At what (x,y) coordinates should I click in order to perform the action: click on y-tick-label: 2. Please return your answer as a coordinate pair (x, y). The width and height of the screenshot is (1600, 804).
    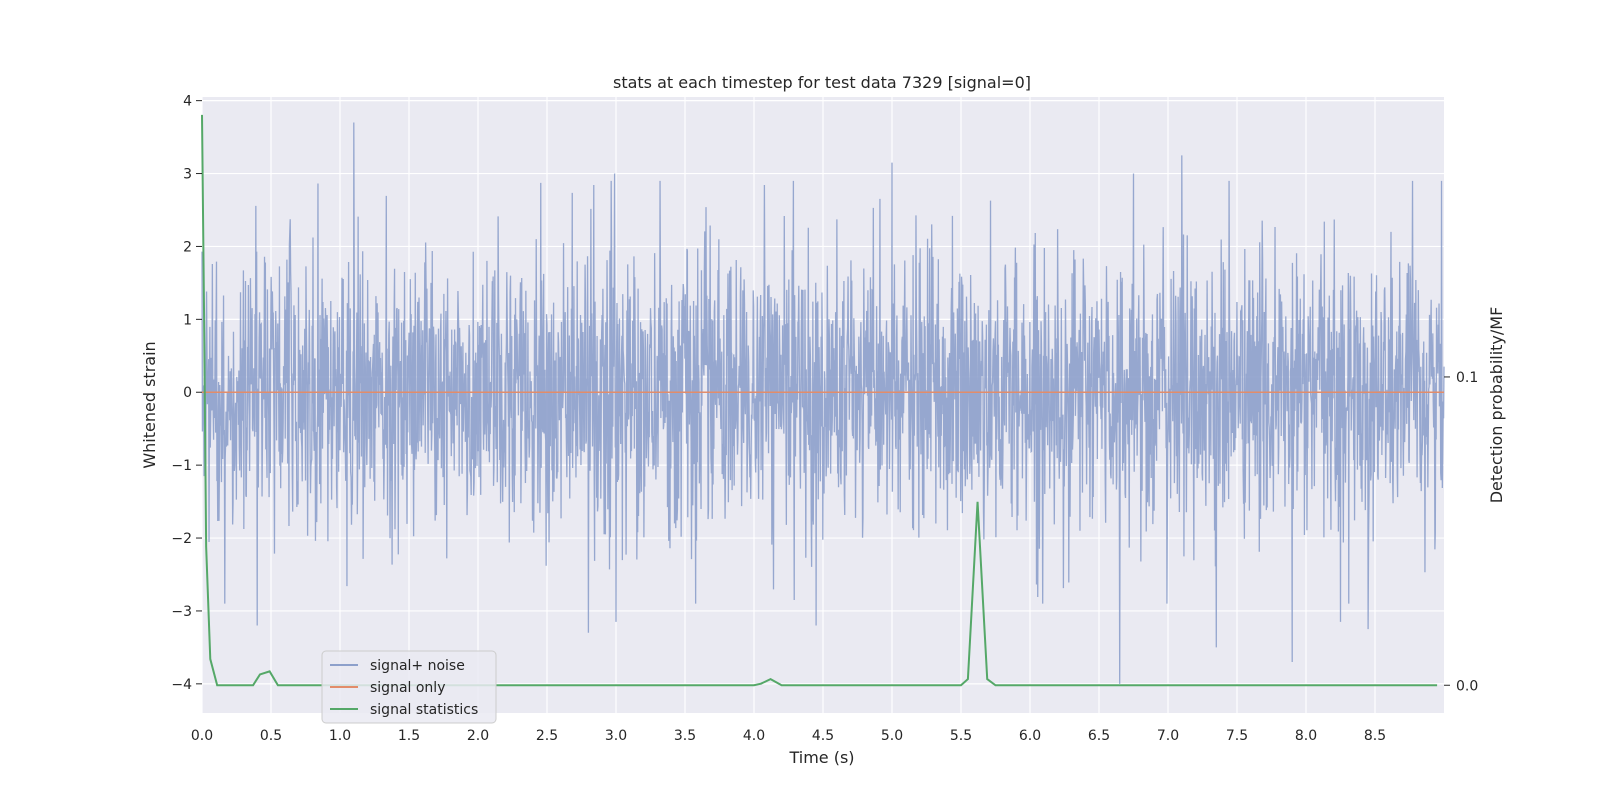
    Looking at the image, I should click on (187, 247).